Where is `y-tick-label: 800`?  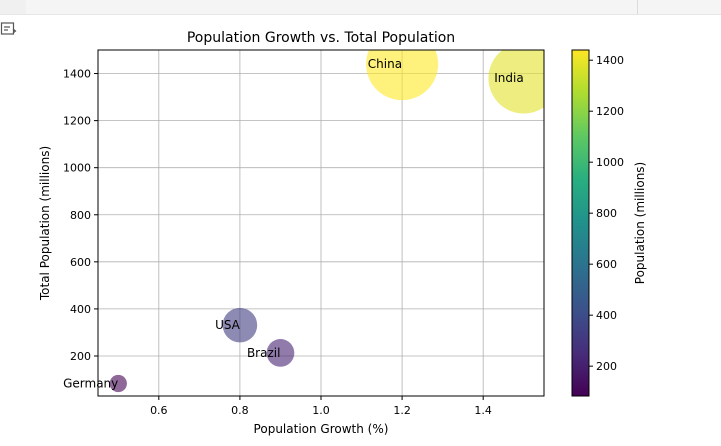
y-tick-label: 800 is located at coordinates (80, 215).